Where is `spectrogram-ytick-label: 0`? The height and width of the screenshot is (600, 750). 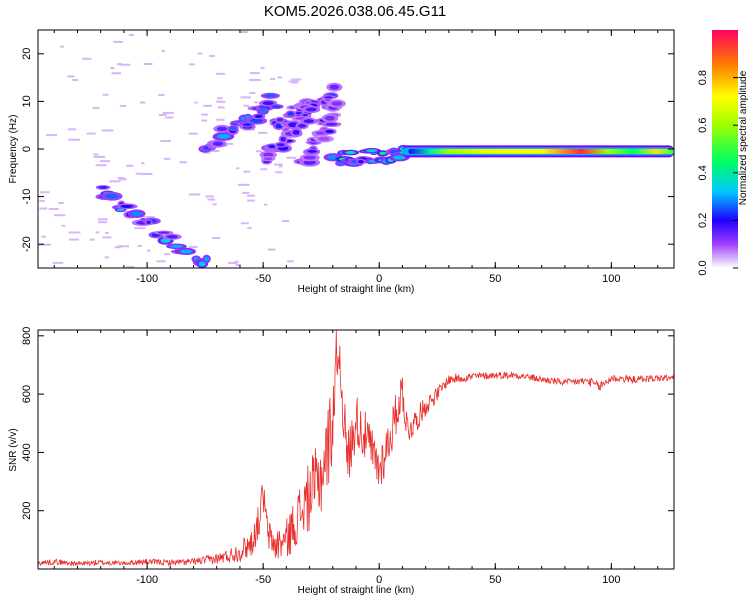 spectrogram-ytick-label: 0 is located at coordinates (27, 149).